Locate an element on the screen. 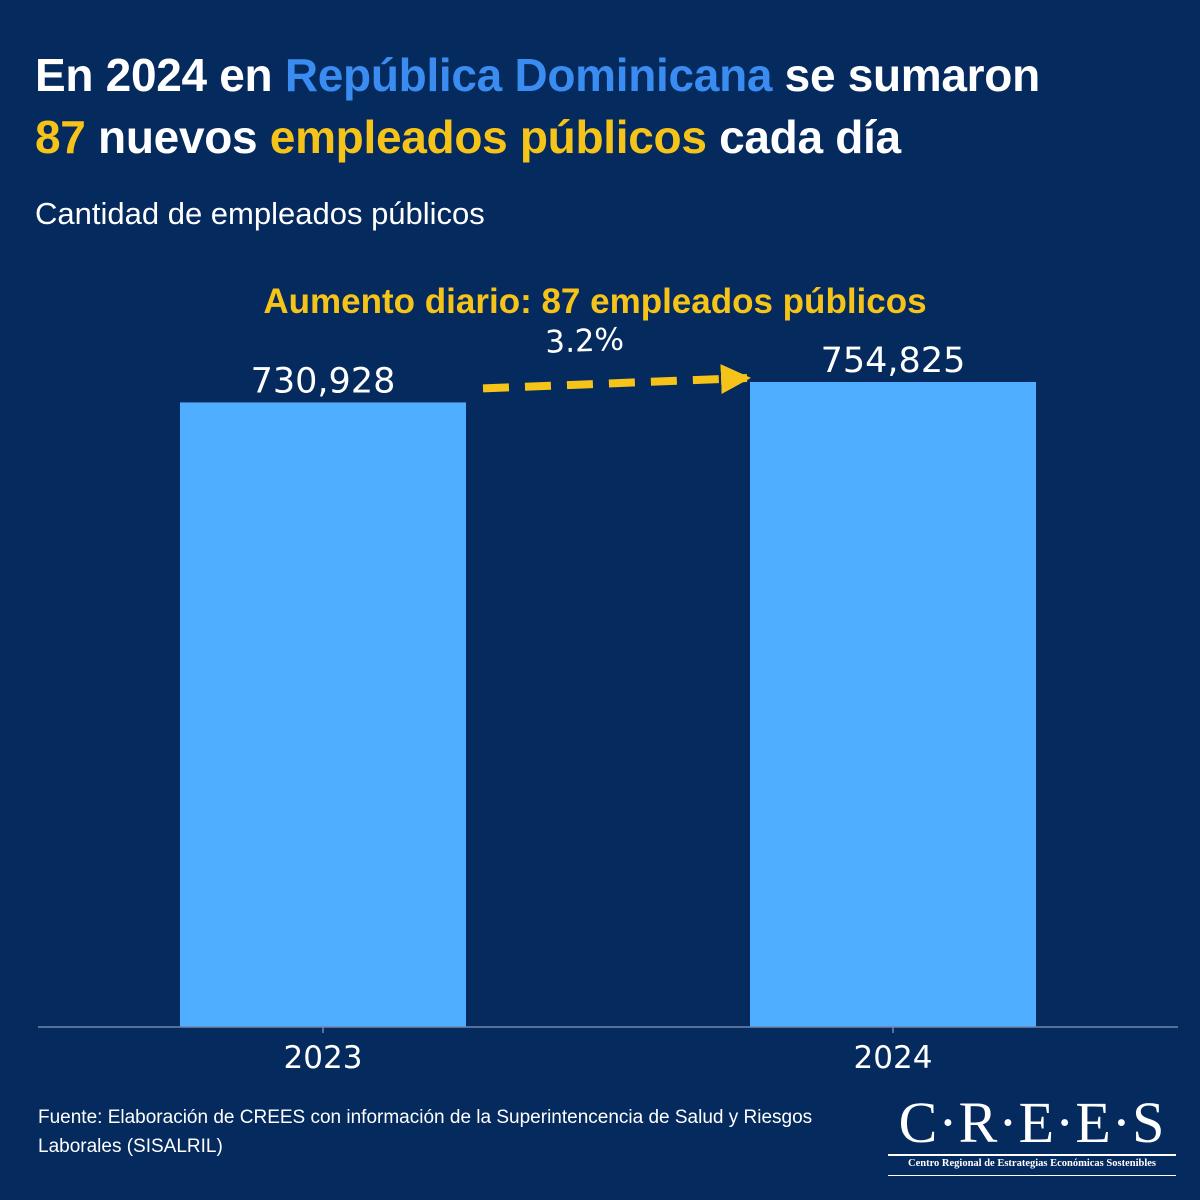 This screenshot has height=1200, width=1200. growth-arrow is located at coordinates (616, 379).